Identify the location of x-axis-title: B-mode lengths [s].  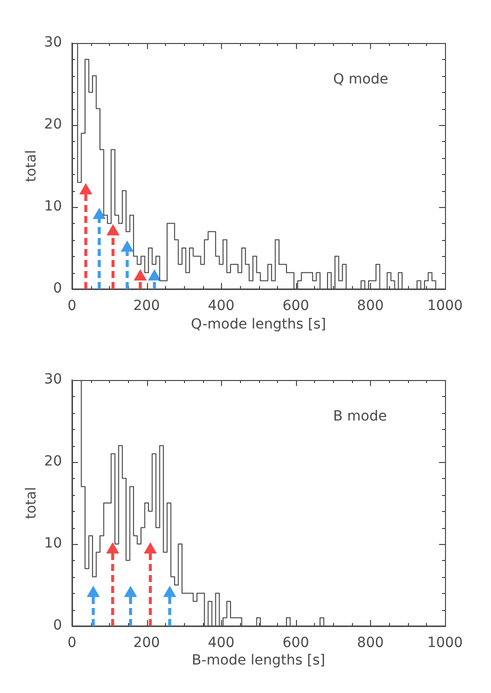
(259, 660).